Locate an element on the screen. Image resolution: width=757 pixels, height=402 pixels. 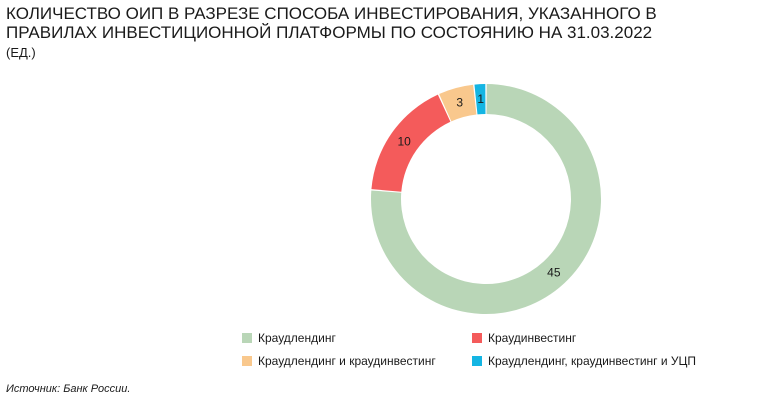
legend-item-crowdlending-crowdinvesting-ucp: Краудлендинг, краудинвестинг и УЦП is located at coordinates (584, 361).